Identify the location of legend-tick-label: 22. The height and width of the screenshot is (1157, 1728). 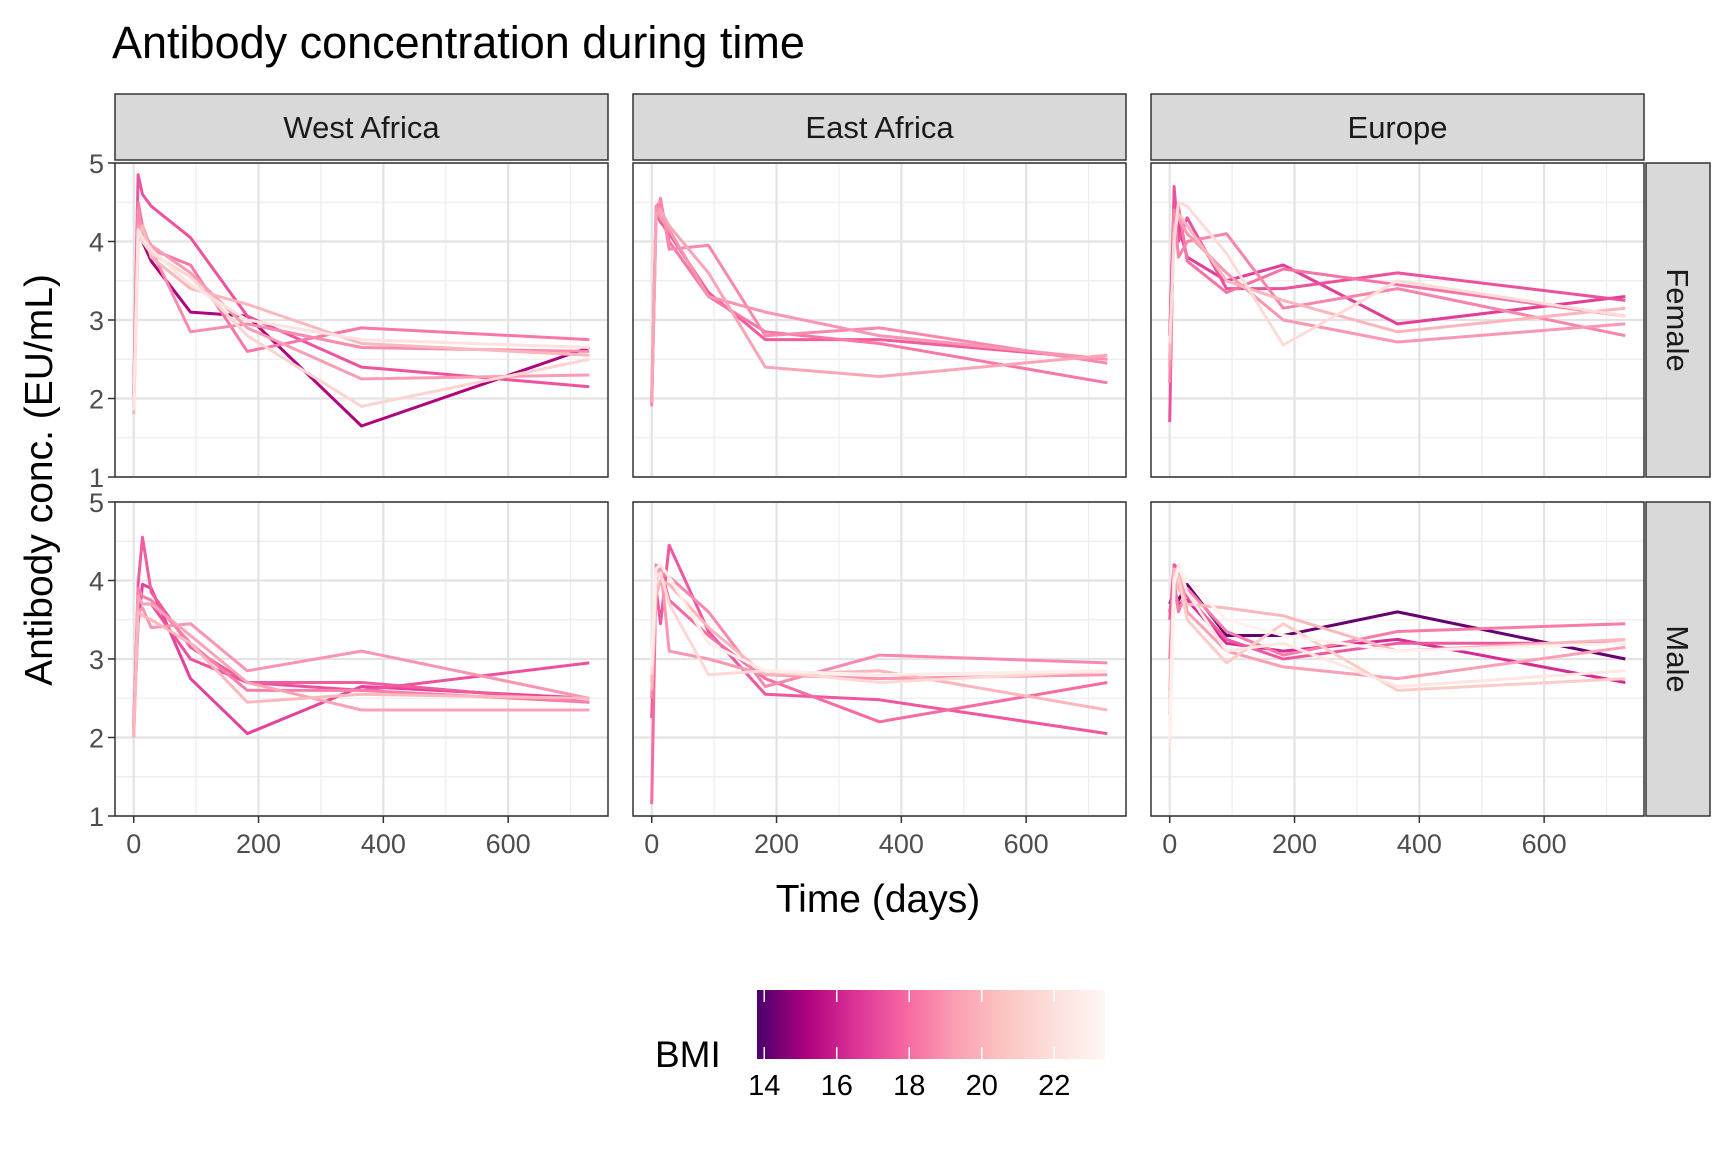
(1054, 1086).